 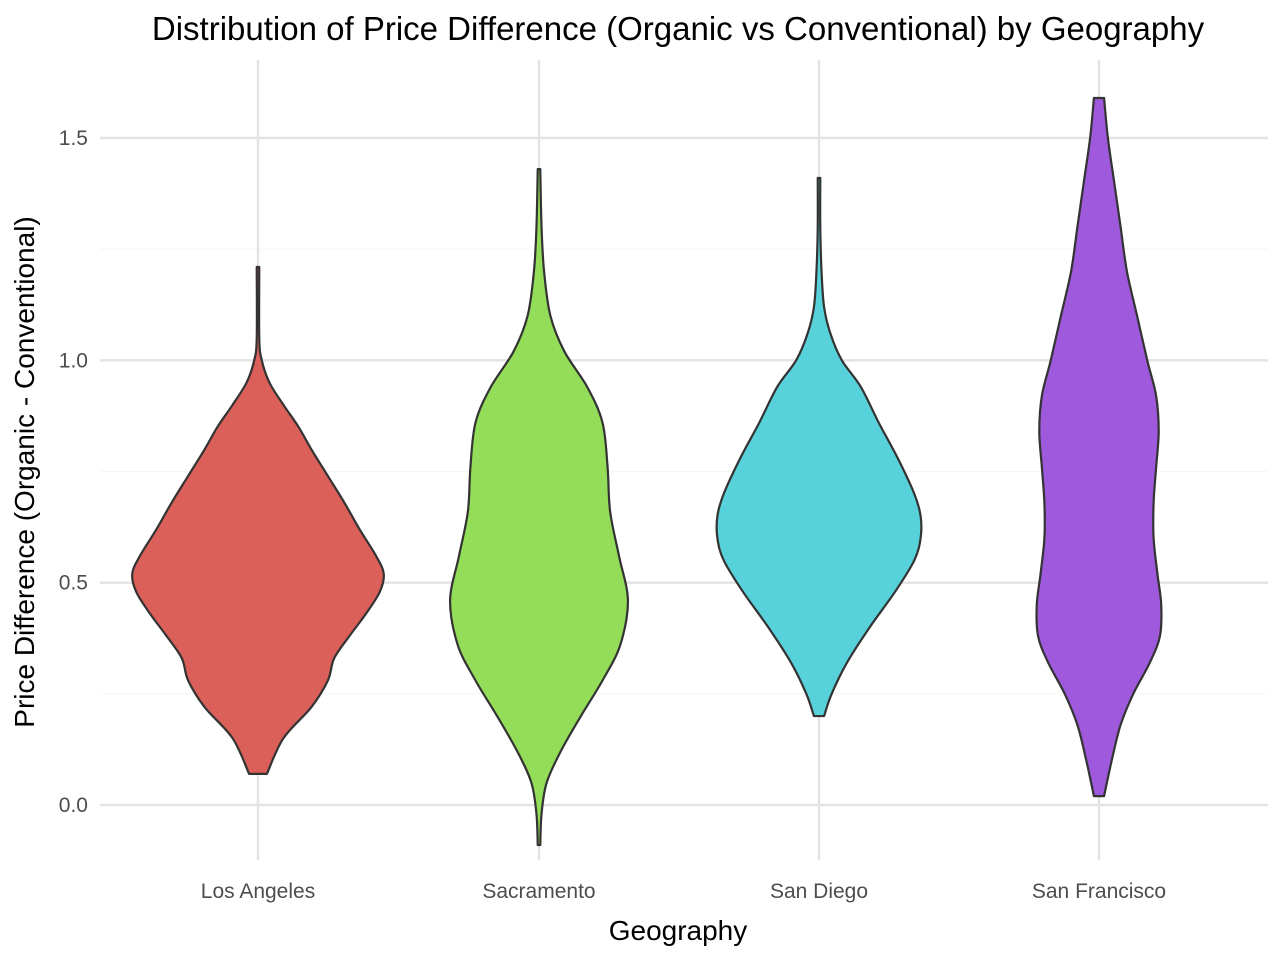 I want to click on x-tick-label: San Francisco, so click(x=1099, y=891).